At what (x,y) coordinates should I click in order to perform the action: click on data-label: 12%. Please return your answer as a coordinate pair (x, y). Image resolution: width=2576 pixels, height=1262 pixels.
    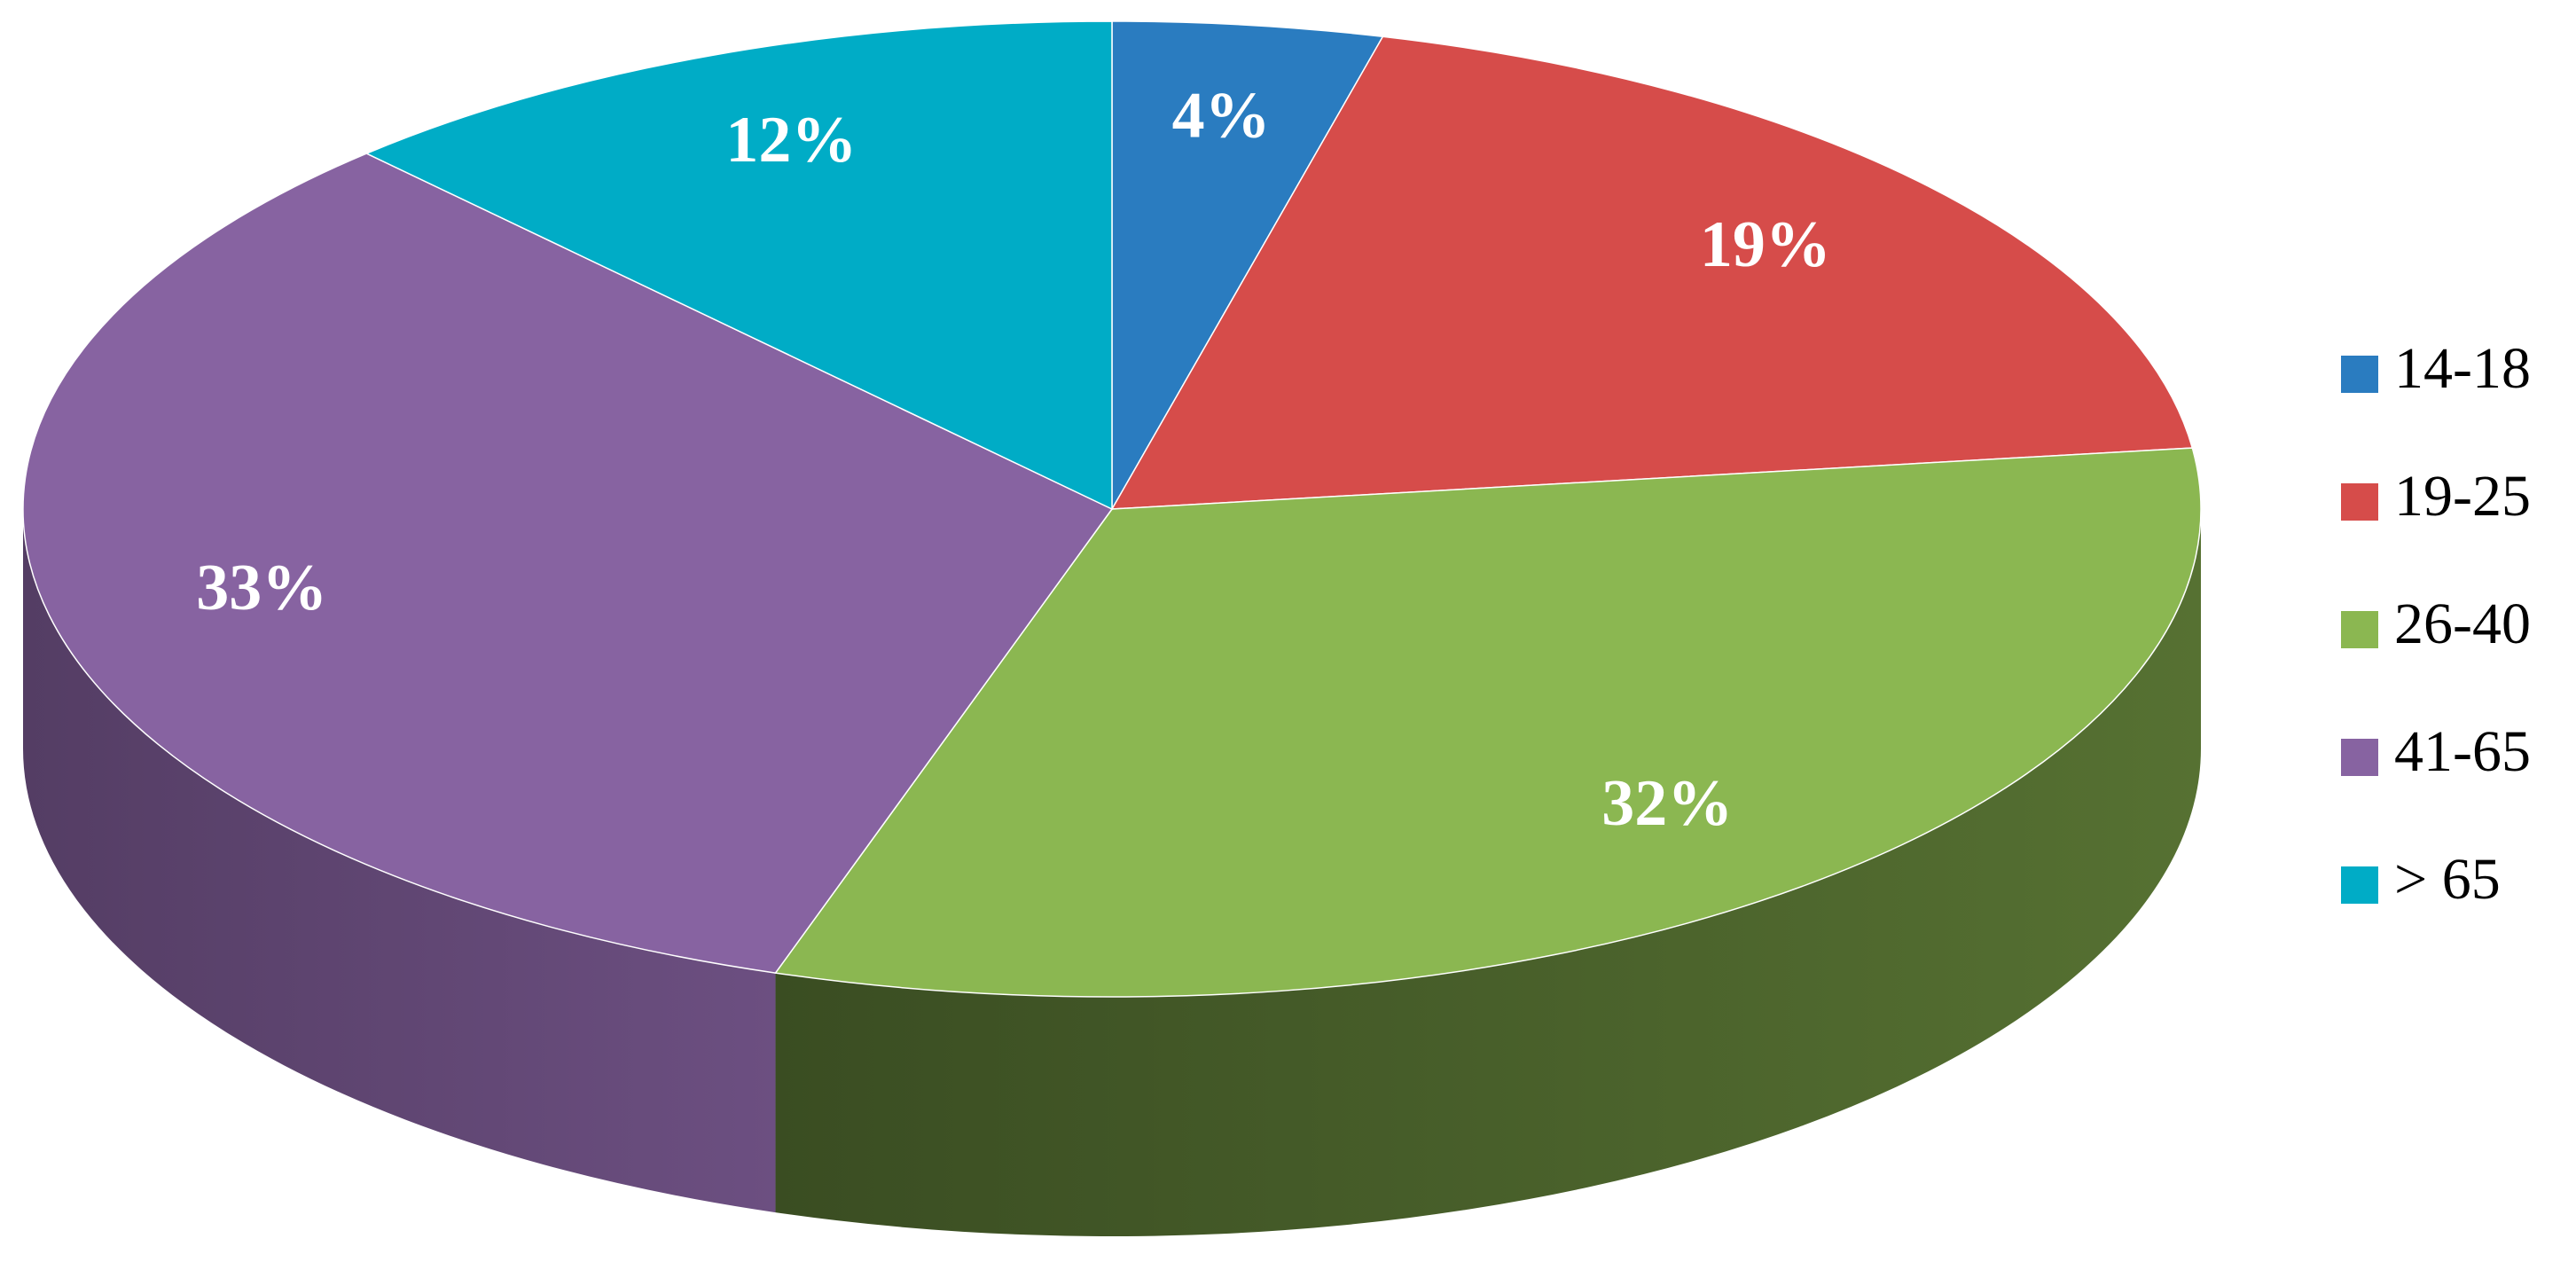
    Looking at the image, I should click on (791, 140).